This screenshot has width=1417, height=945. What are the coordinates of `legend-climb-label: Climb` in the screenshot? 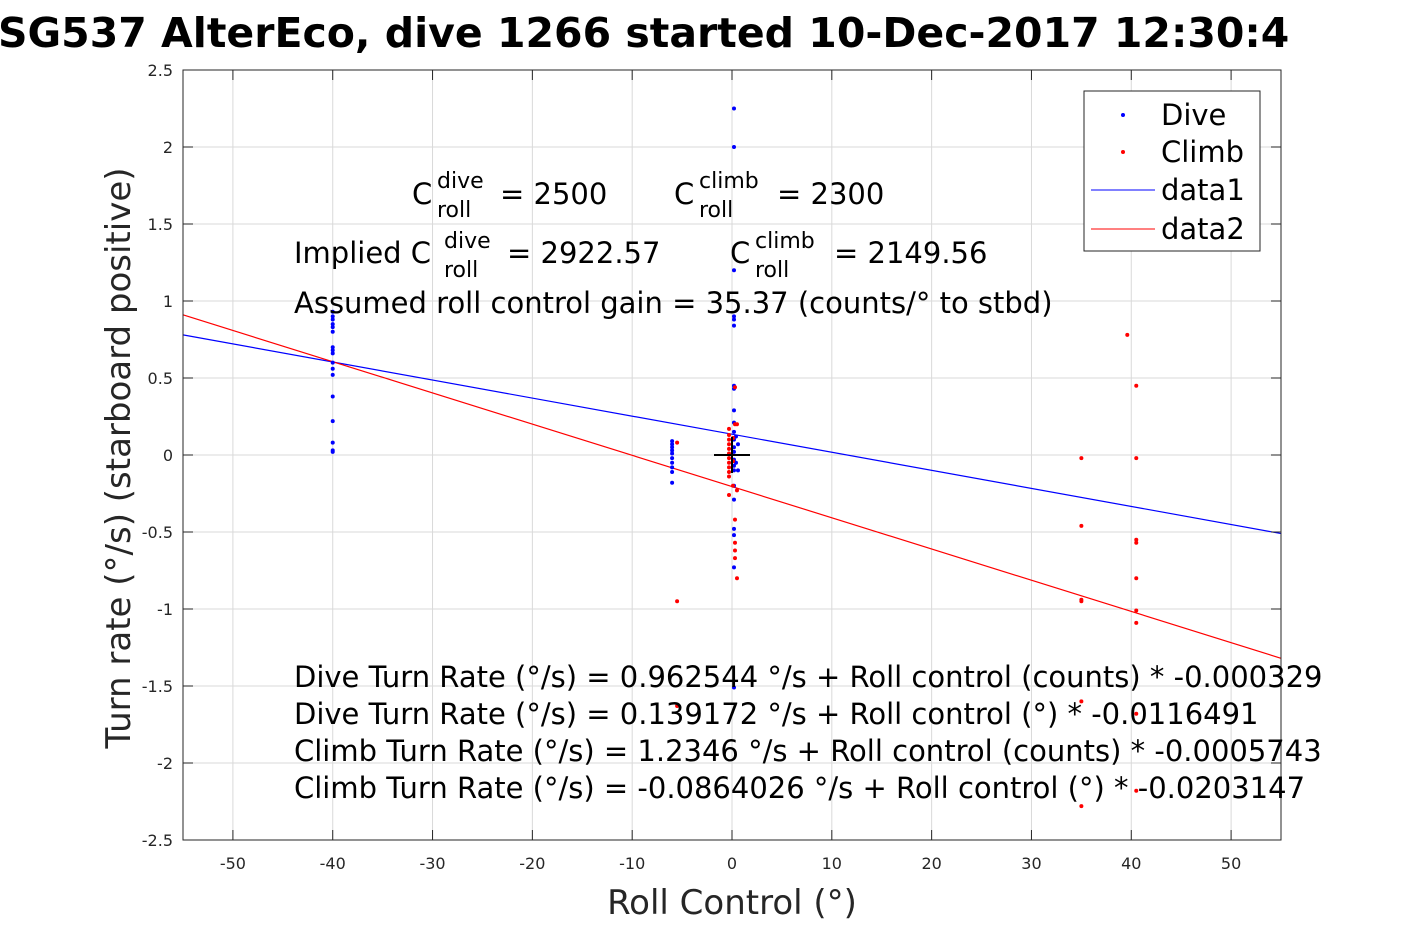 It's located at (1202, 152).